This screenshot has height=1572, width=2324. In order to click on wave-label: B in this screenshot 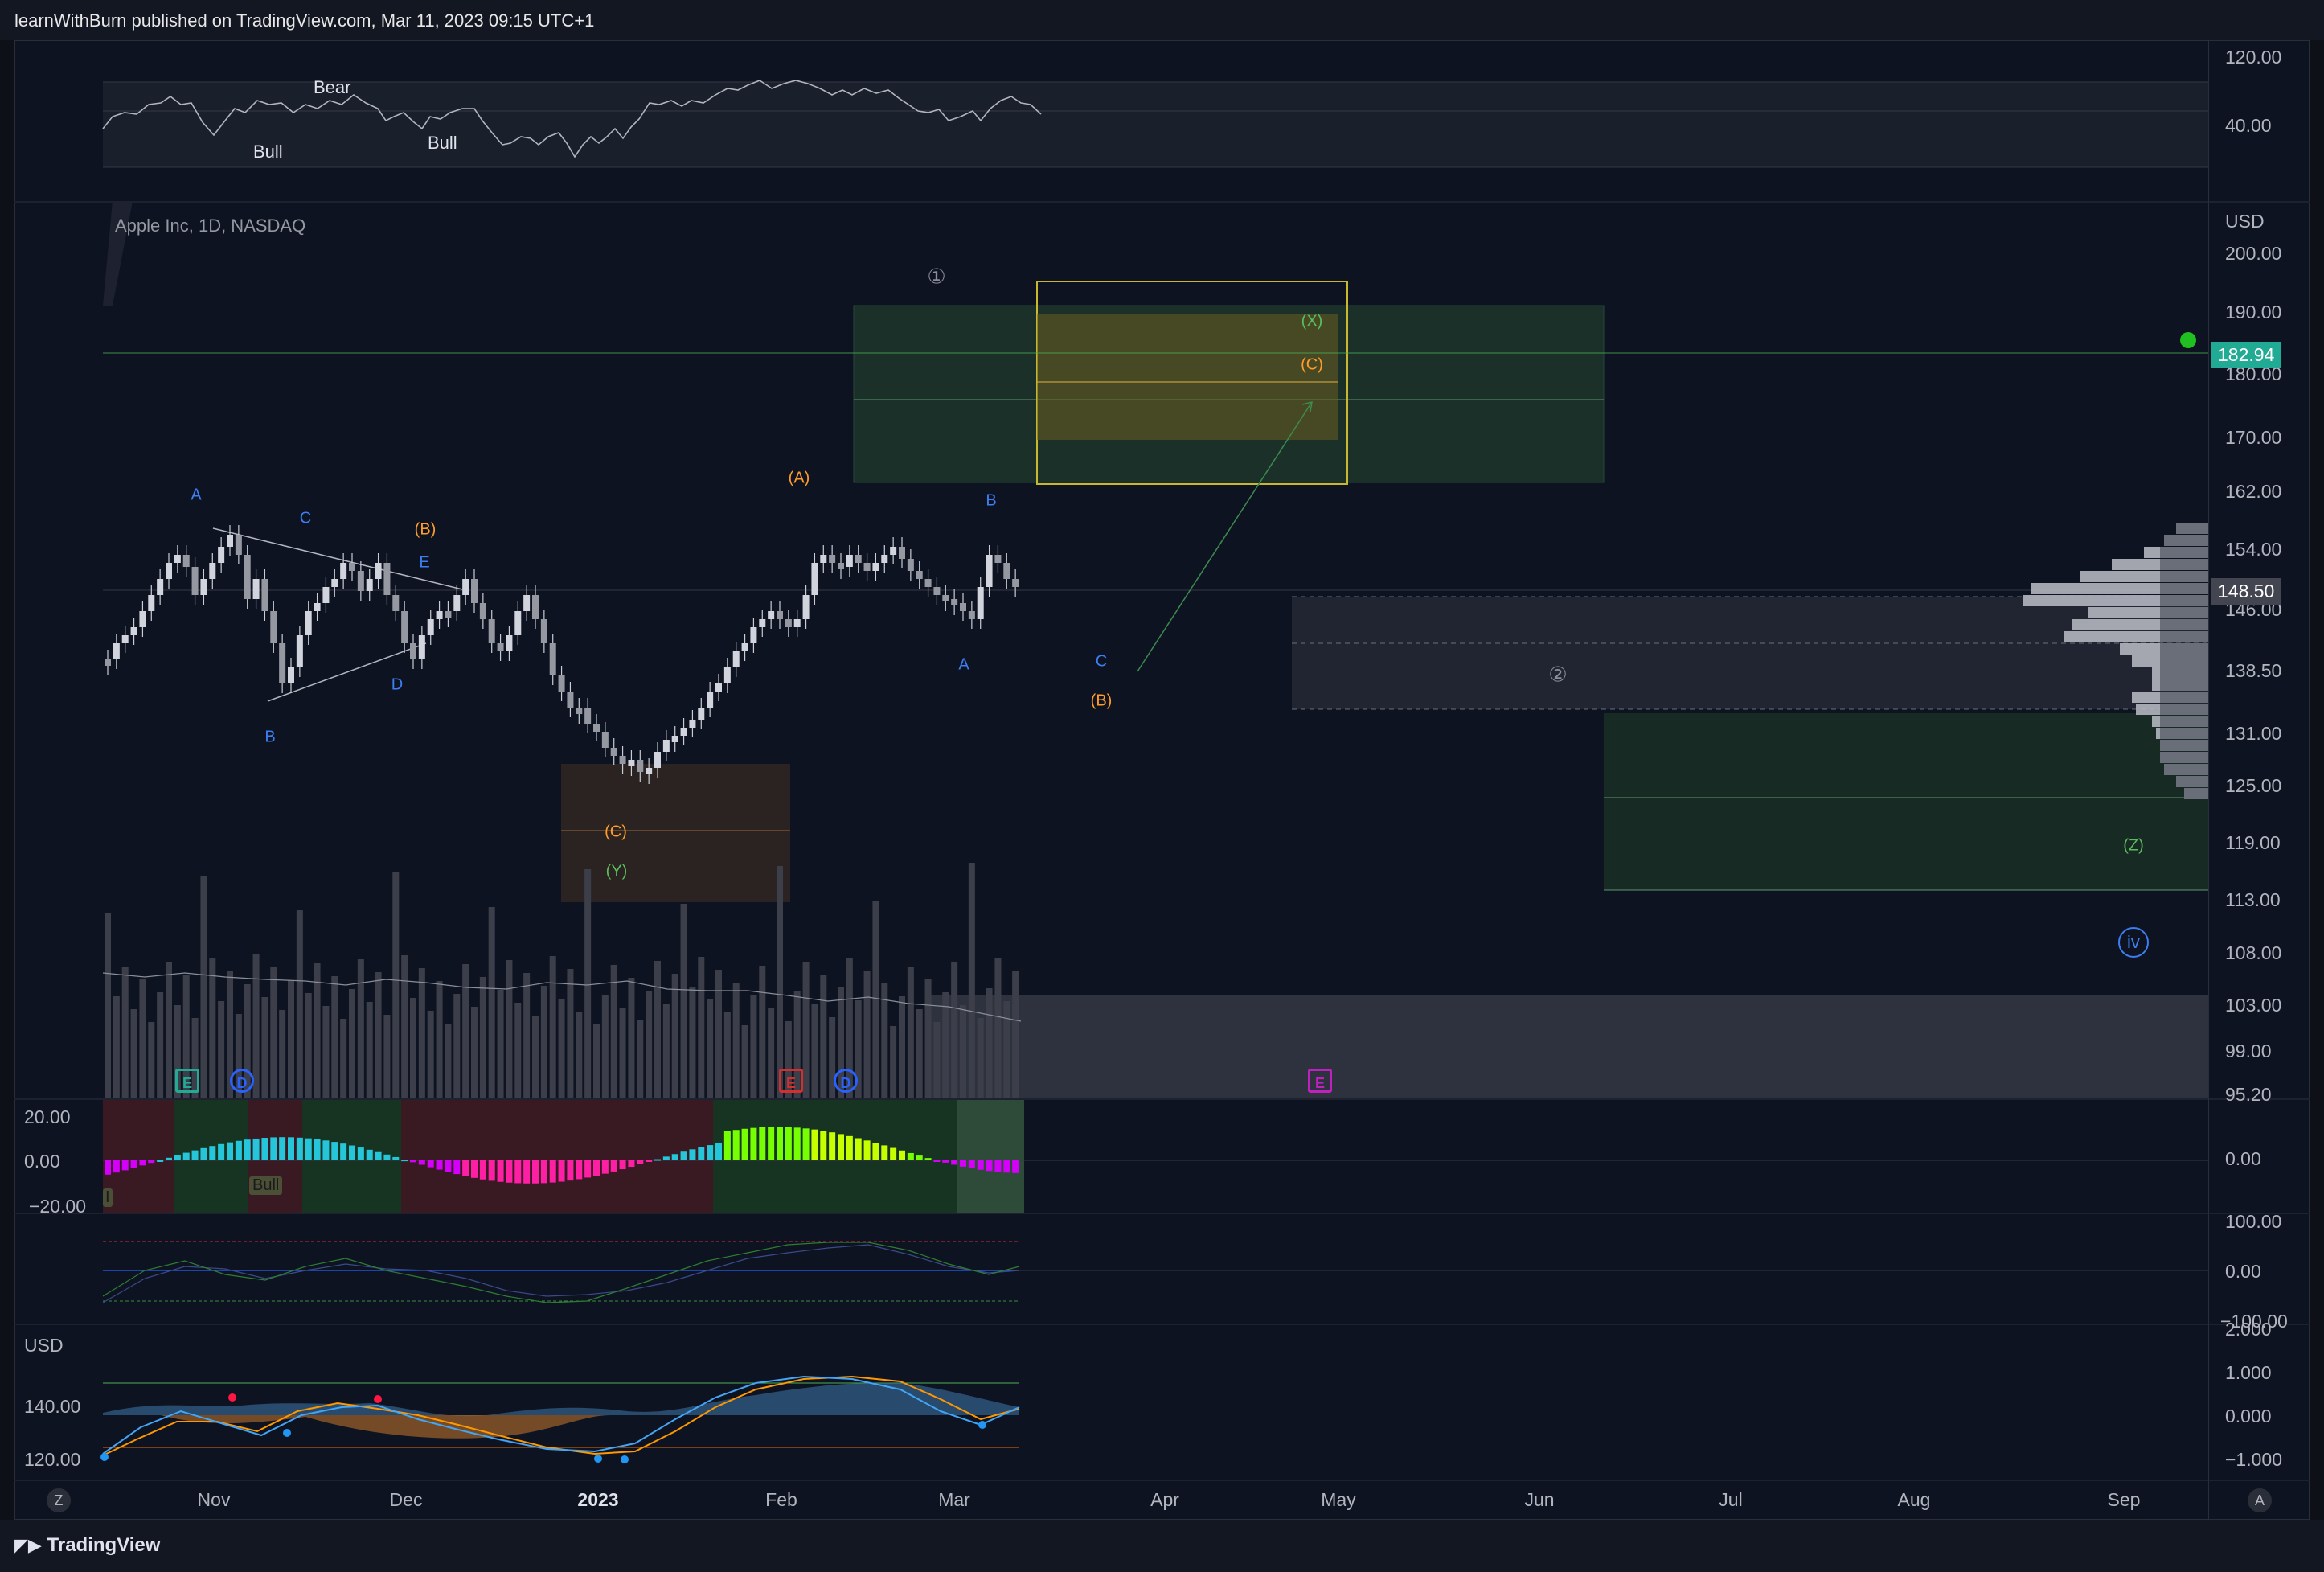, I will do `click(991, 500)`.